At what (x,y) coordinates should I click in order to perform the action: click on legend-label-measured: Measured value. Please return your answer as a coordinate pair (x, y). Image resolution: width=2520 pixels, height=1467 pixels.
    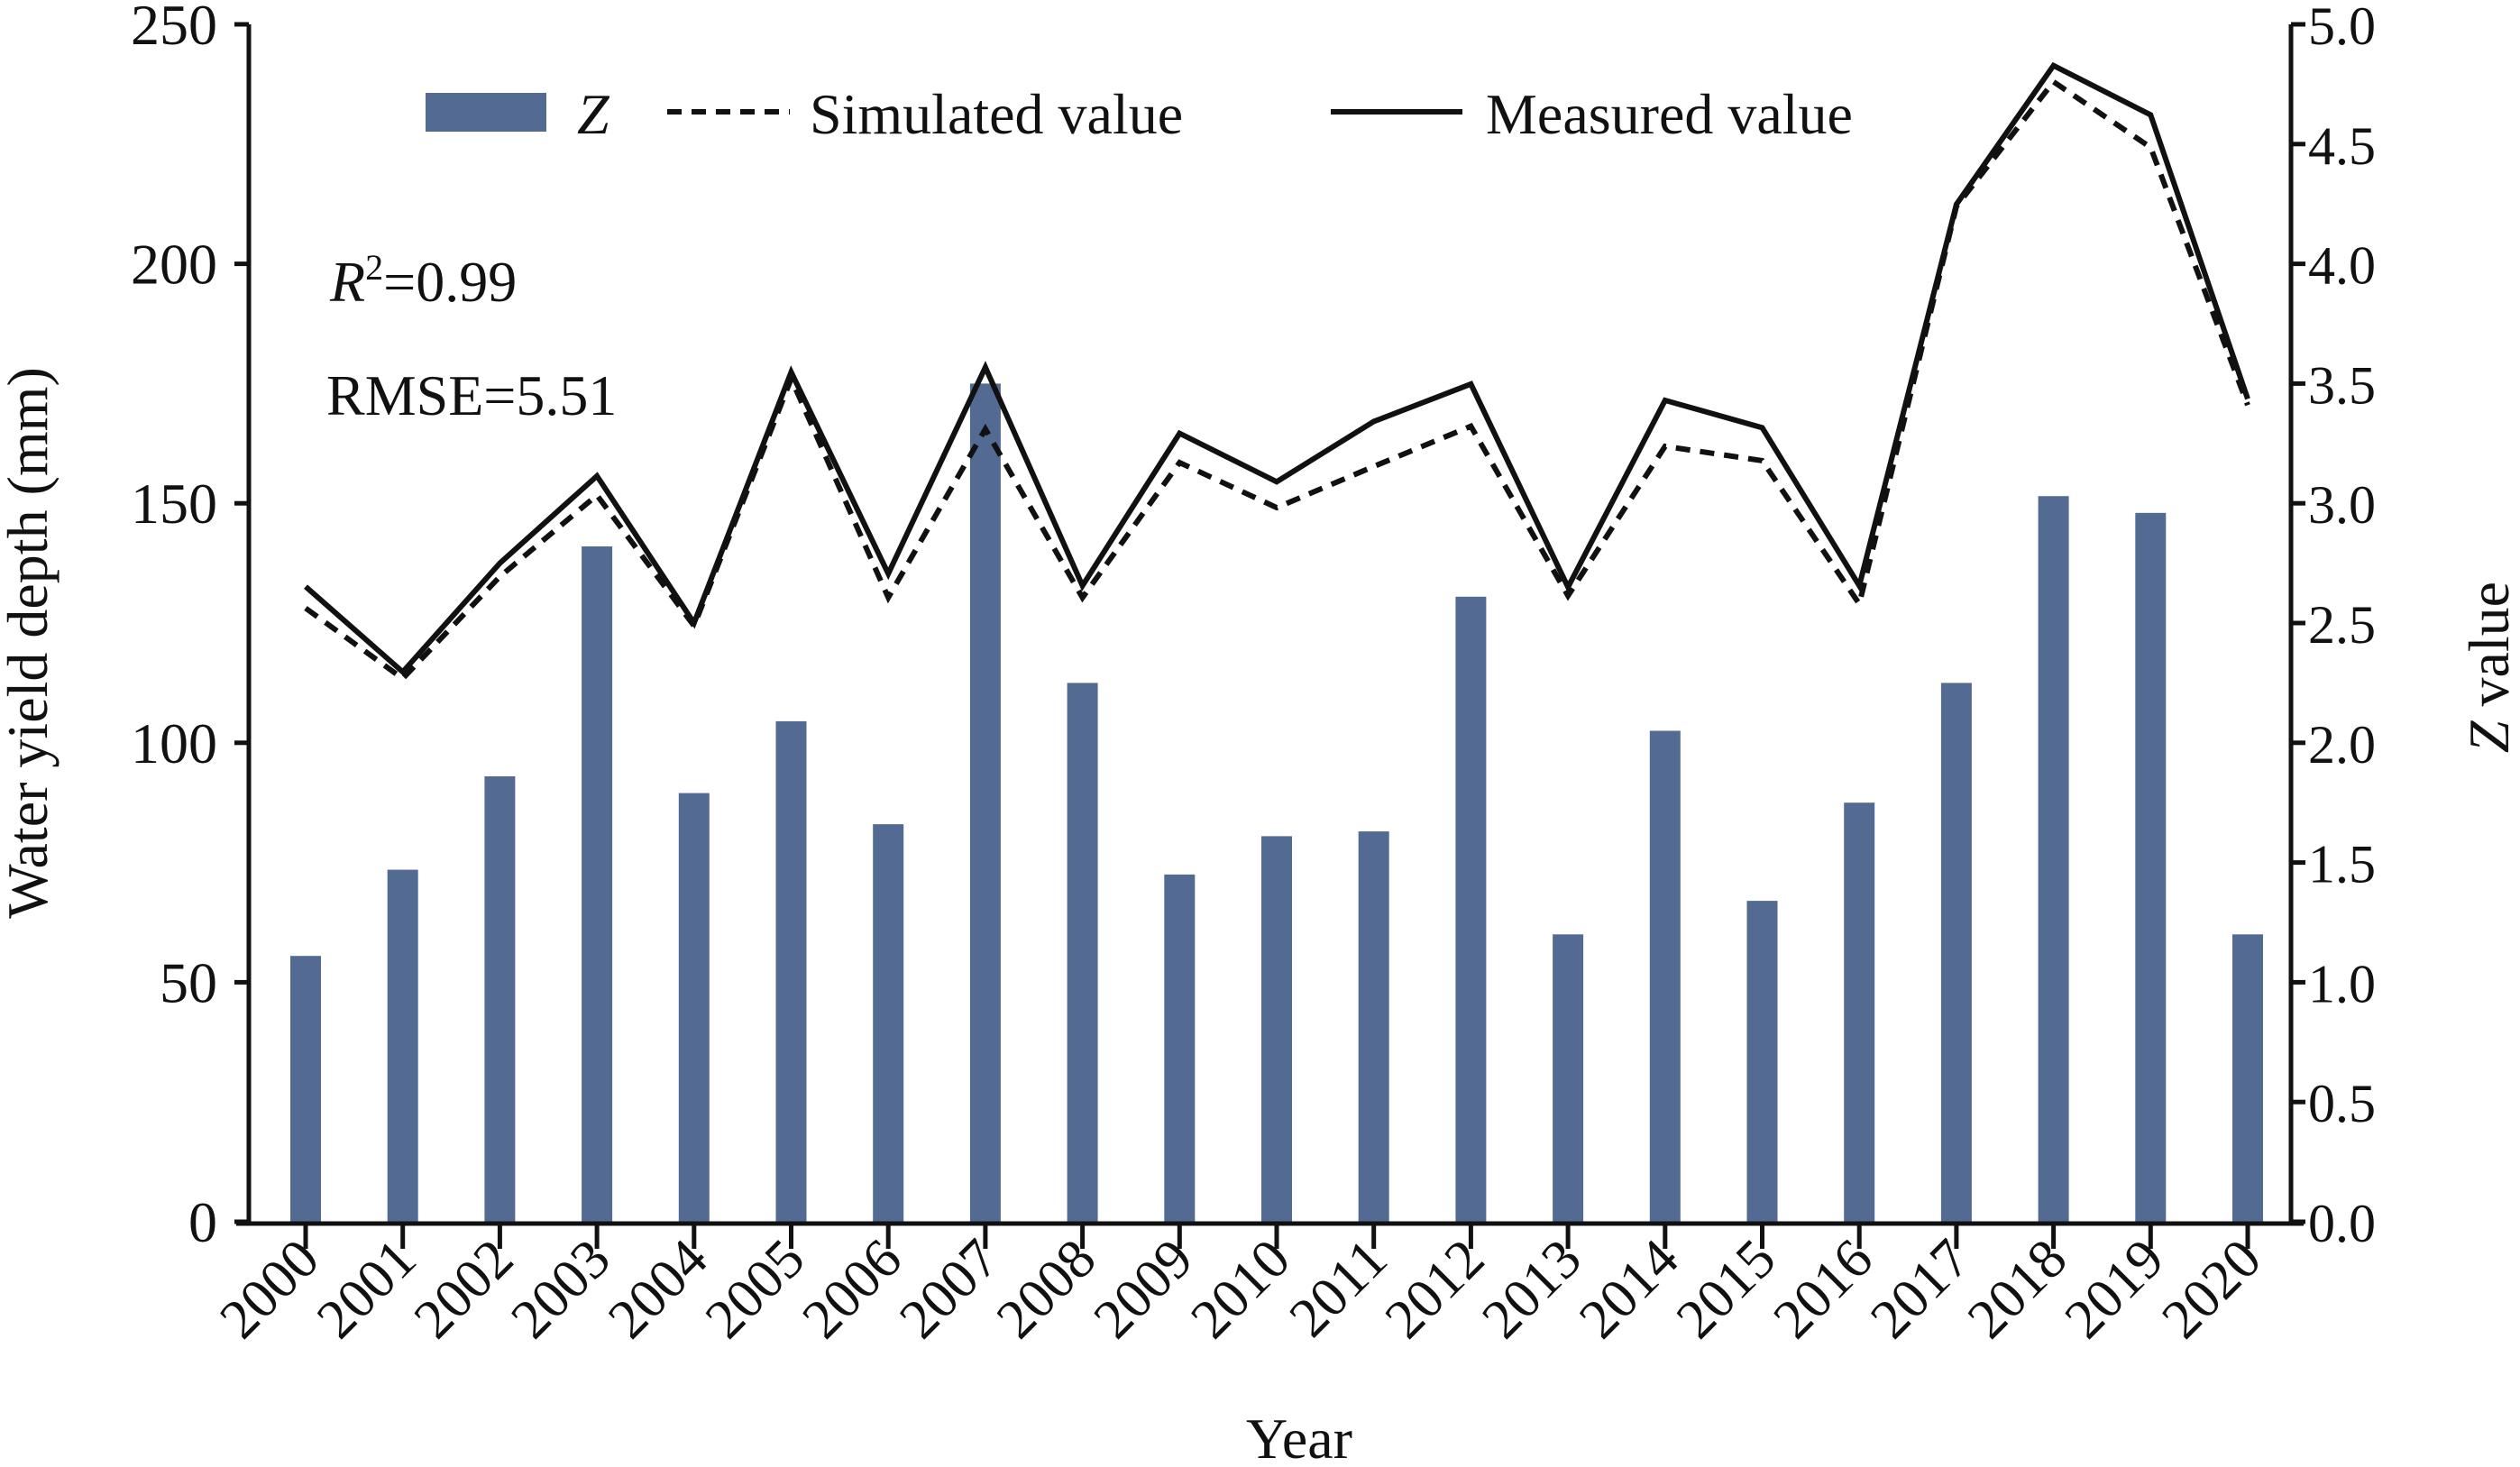
    Looking at the image, I should click on (1669, 114).